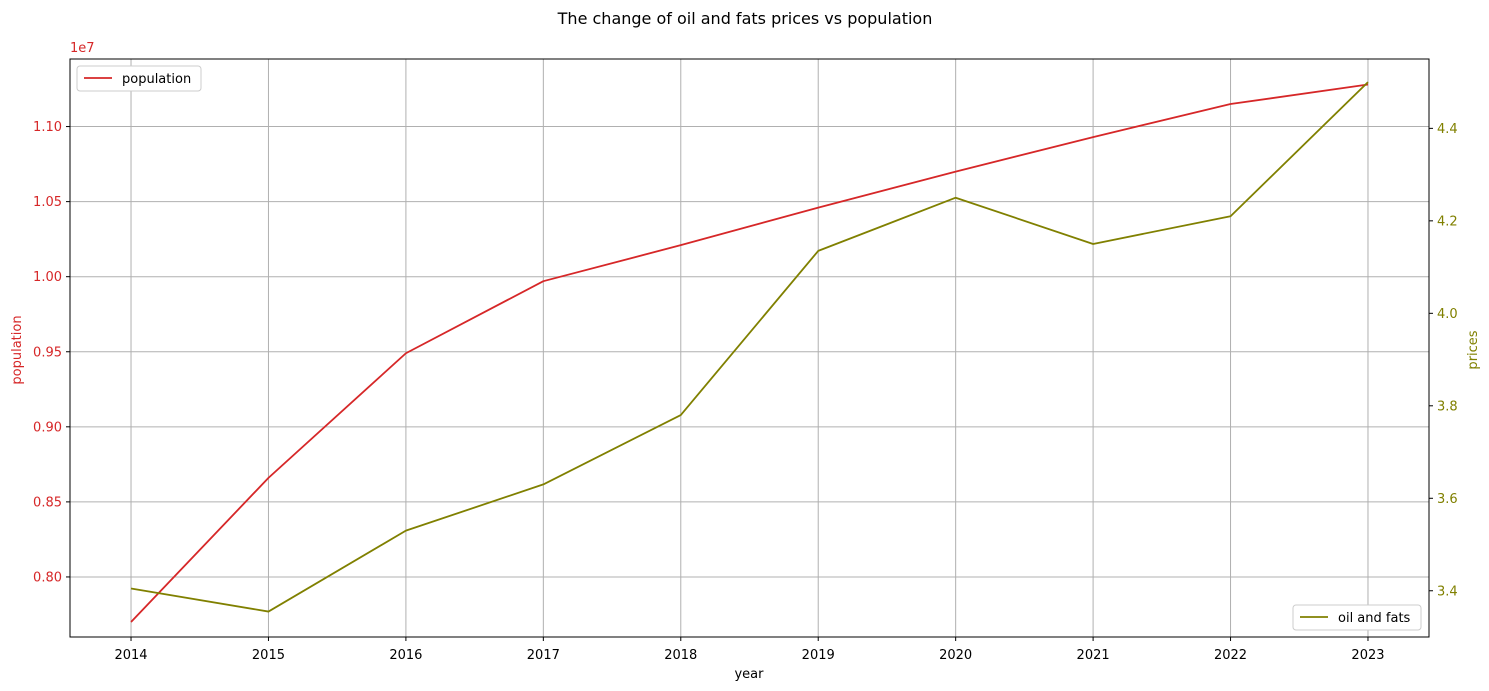  I want to click on legend-oil-label: oil and fats, so click(1374, 618).